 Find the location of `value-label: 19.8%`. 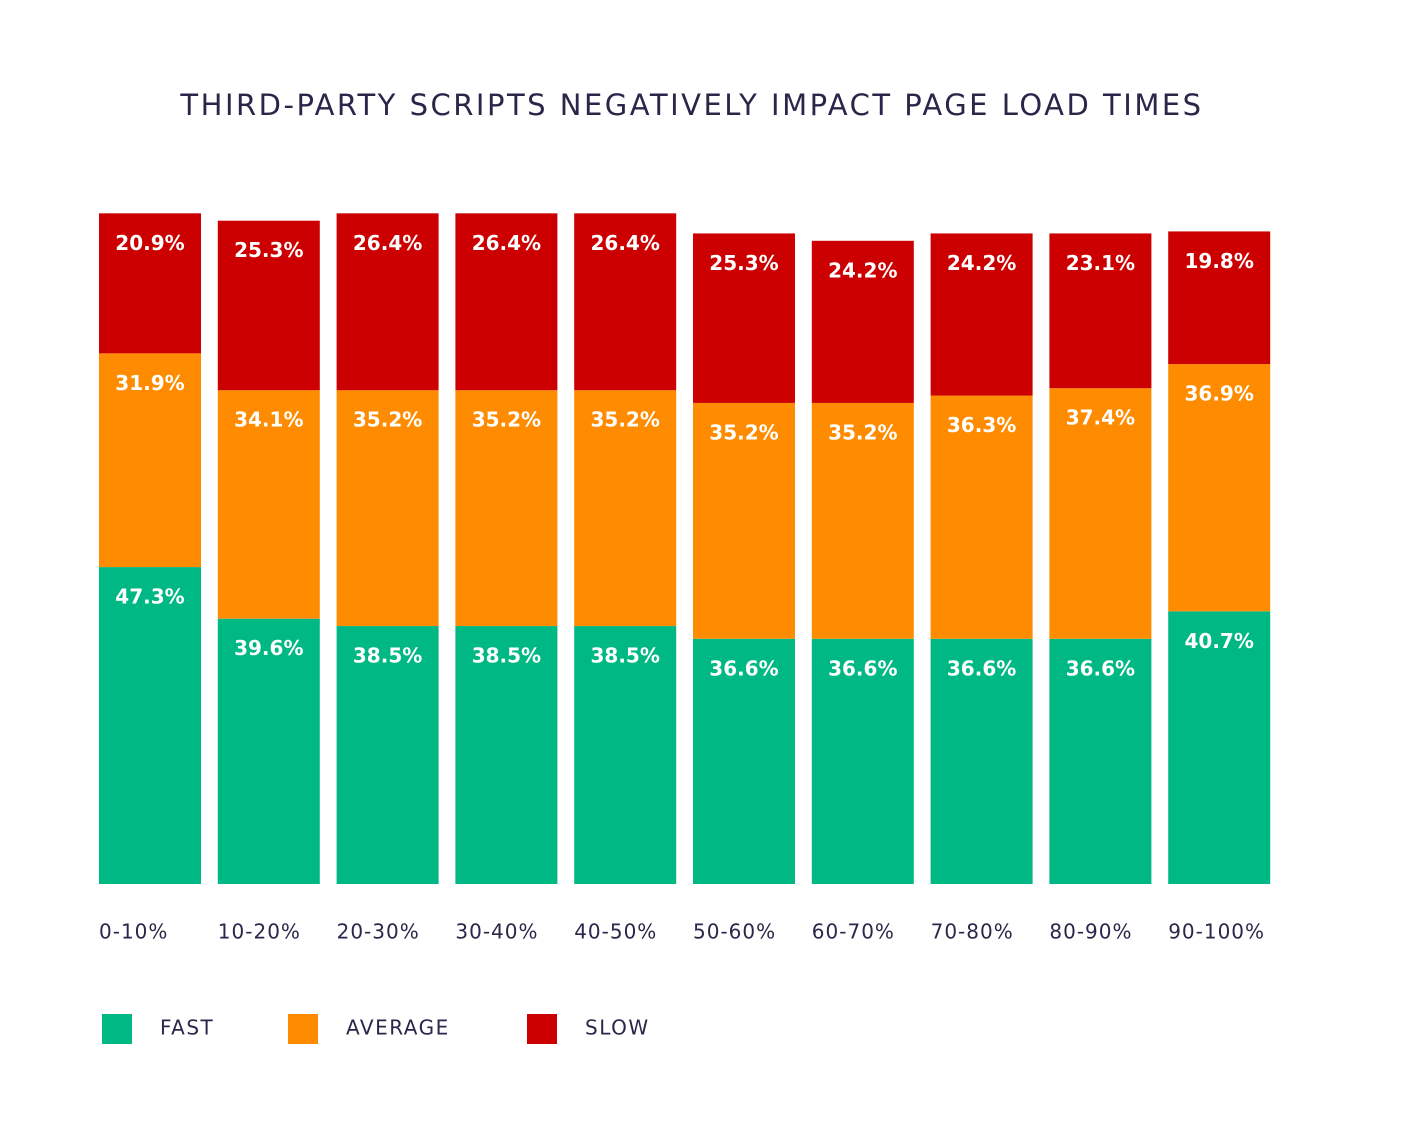

value-label: 19.8% is located at coordinates (1219, 261).